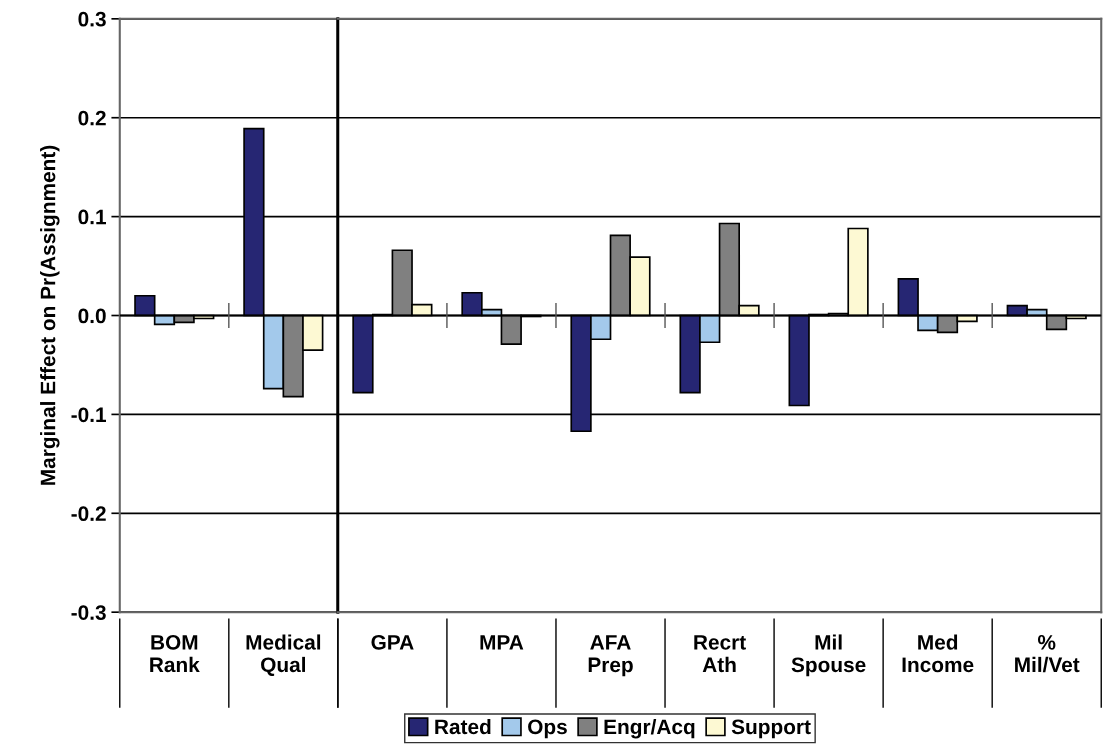 The height and width of the screenshot is (753, 1109). I want to click on x-tick-label: MPA, so click(502, 642).